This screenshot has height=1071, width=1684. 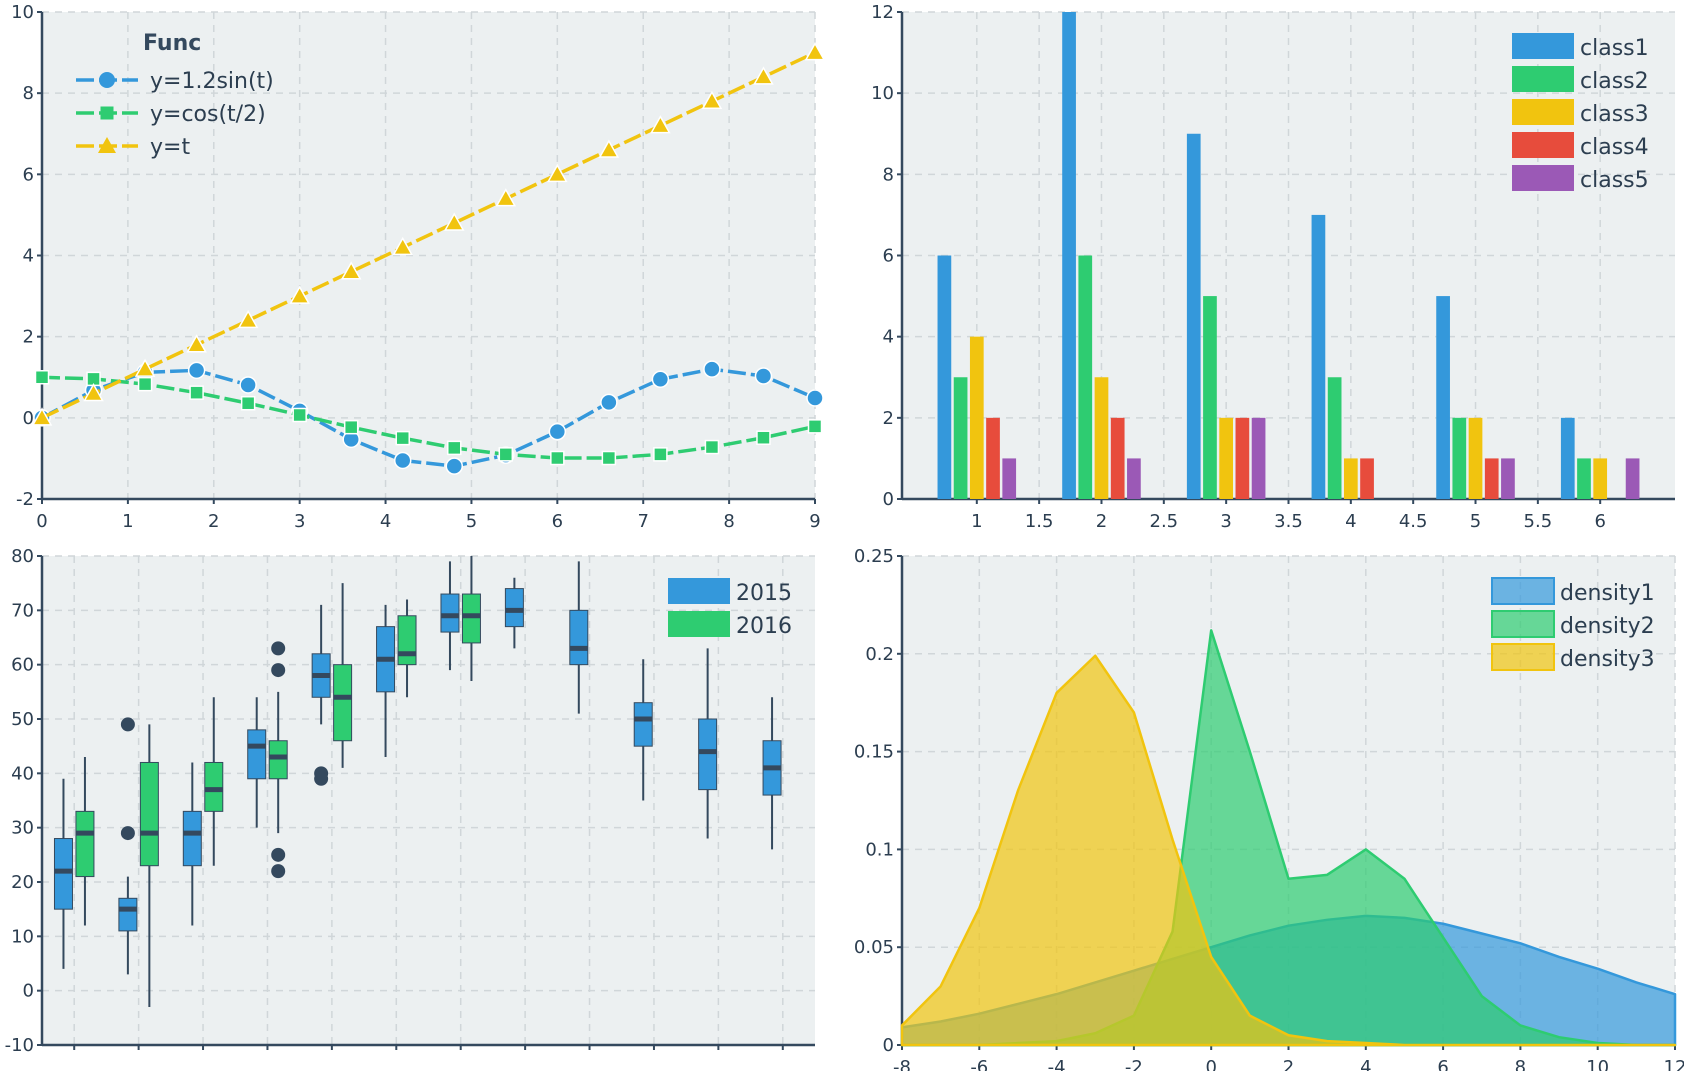 What do you see at coordinates (1365, 1064) in the screenshot?
I see `x-tick-label: 4` at bounding box center [1365, 1064].